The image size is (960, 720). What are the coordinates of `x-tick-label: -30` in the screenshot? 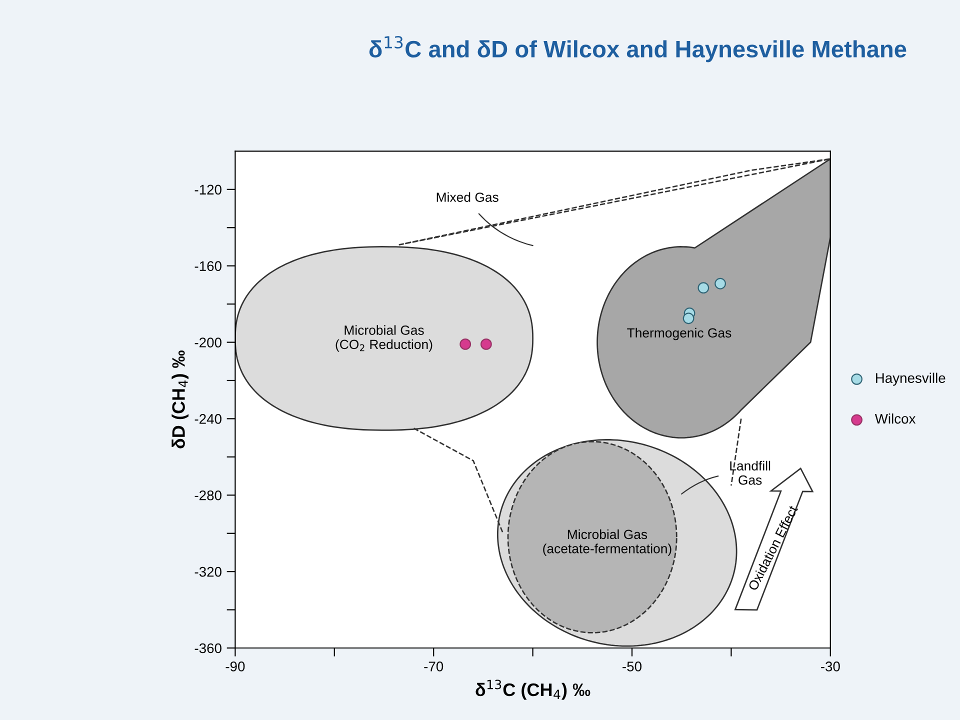 It's located at (830, 667).